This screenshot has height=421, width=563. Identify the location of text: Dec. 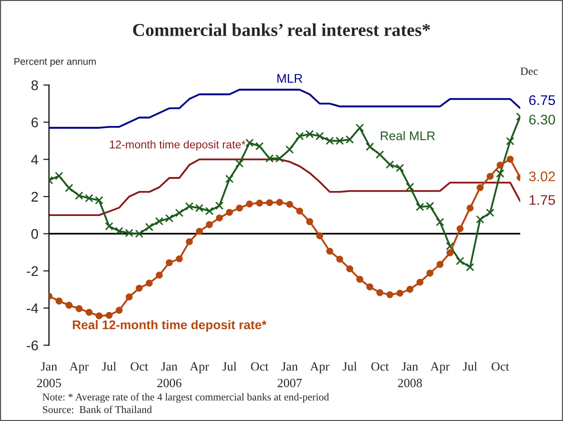
(529, 71).